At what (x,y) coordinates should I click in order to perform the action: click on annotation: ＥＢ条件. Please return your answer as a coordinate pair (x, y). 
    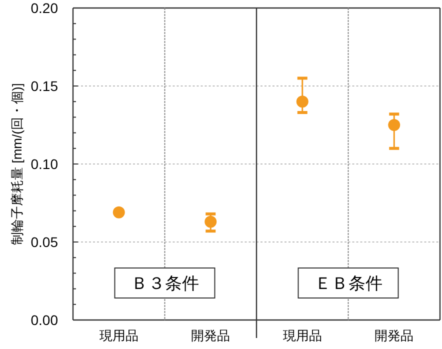
    Looking at the image, I should click on (348, 283).